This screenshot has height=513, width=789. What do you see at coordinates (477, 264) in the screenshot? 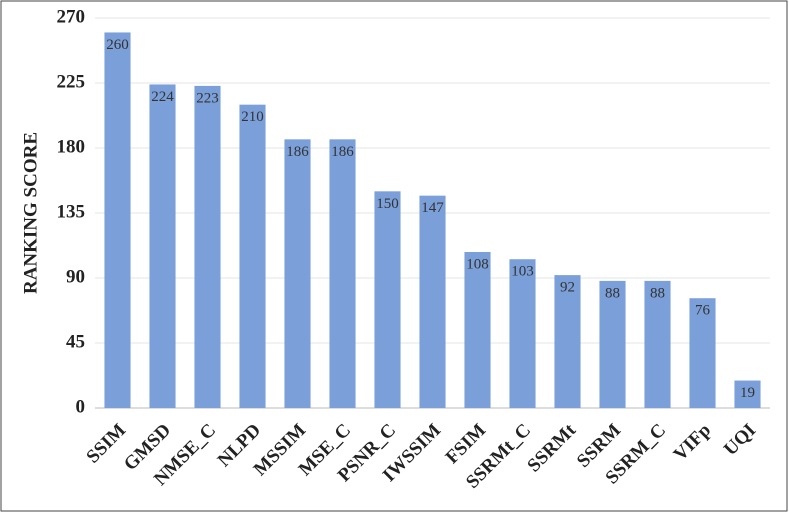
I see `value-label: 108` at bounding box center [477, 264].